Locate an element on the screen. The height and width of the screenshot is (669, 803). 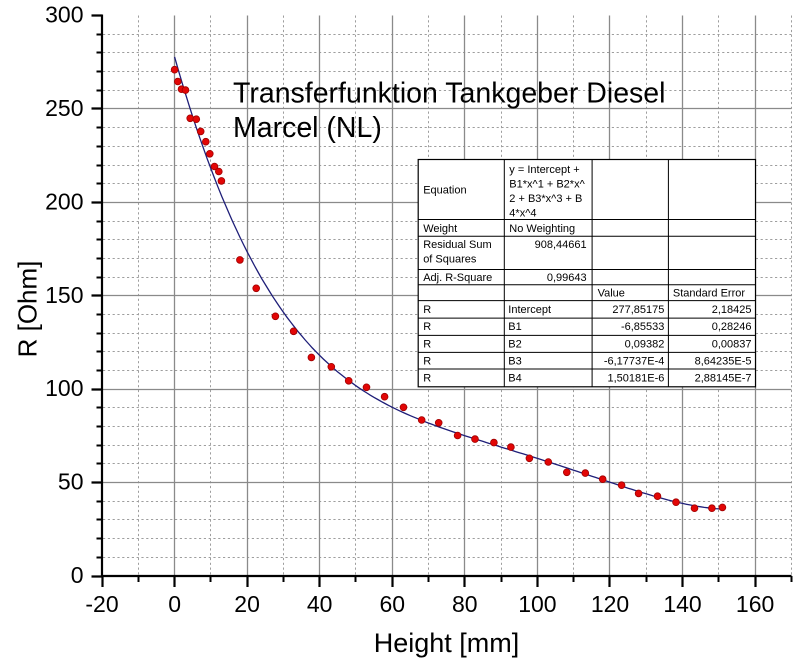
svg-text: 0,99643 is located at coordinates (567, 278).